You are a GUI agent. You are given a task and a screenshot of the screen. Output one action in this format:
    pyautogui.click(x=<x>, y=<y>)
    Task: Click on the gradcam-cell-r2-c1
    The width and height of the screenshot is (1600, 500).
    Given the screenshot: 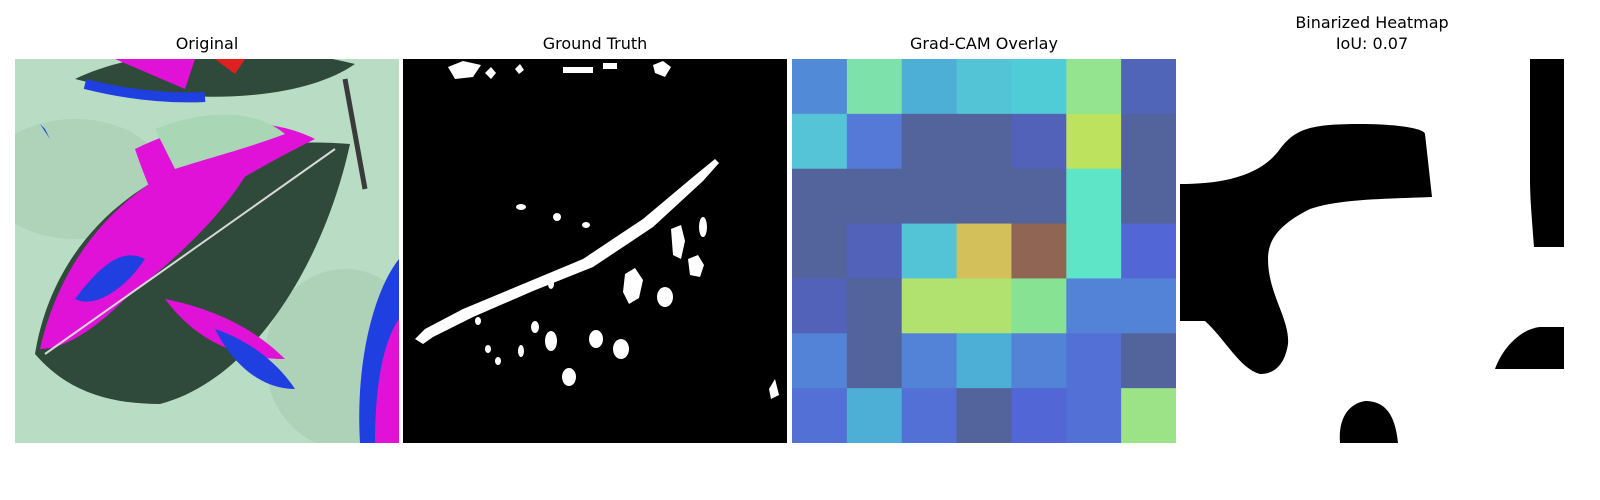 What is the action you would take?
    pyautogui.click(x=874, y=196)
    